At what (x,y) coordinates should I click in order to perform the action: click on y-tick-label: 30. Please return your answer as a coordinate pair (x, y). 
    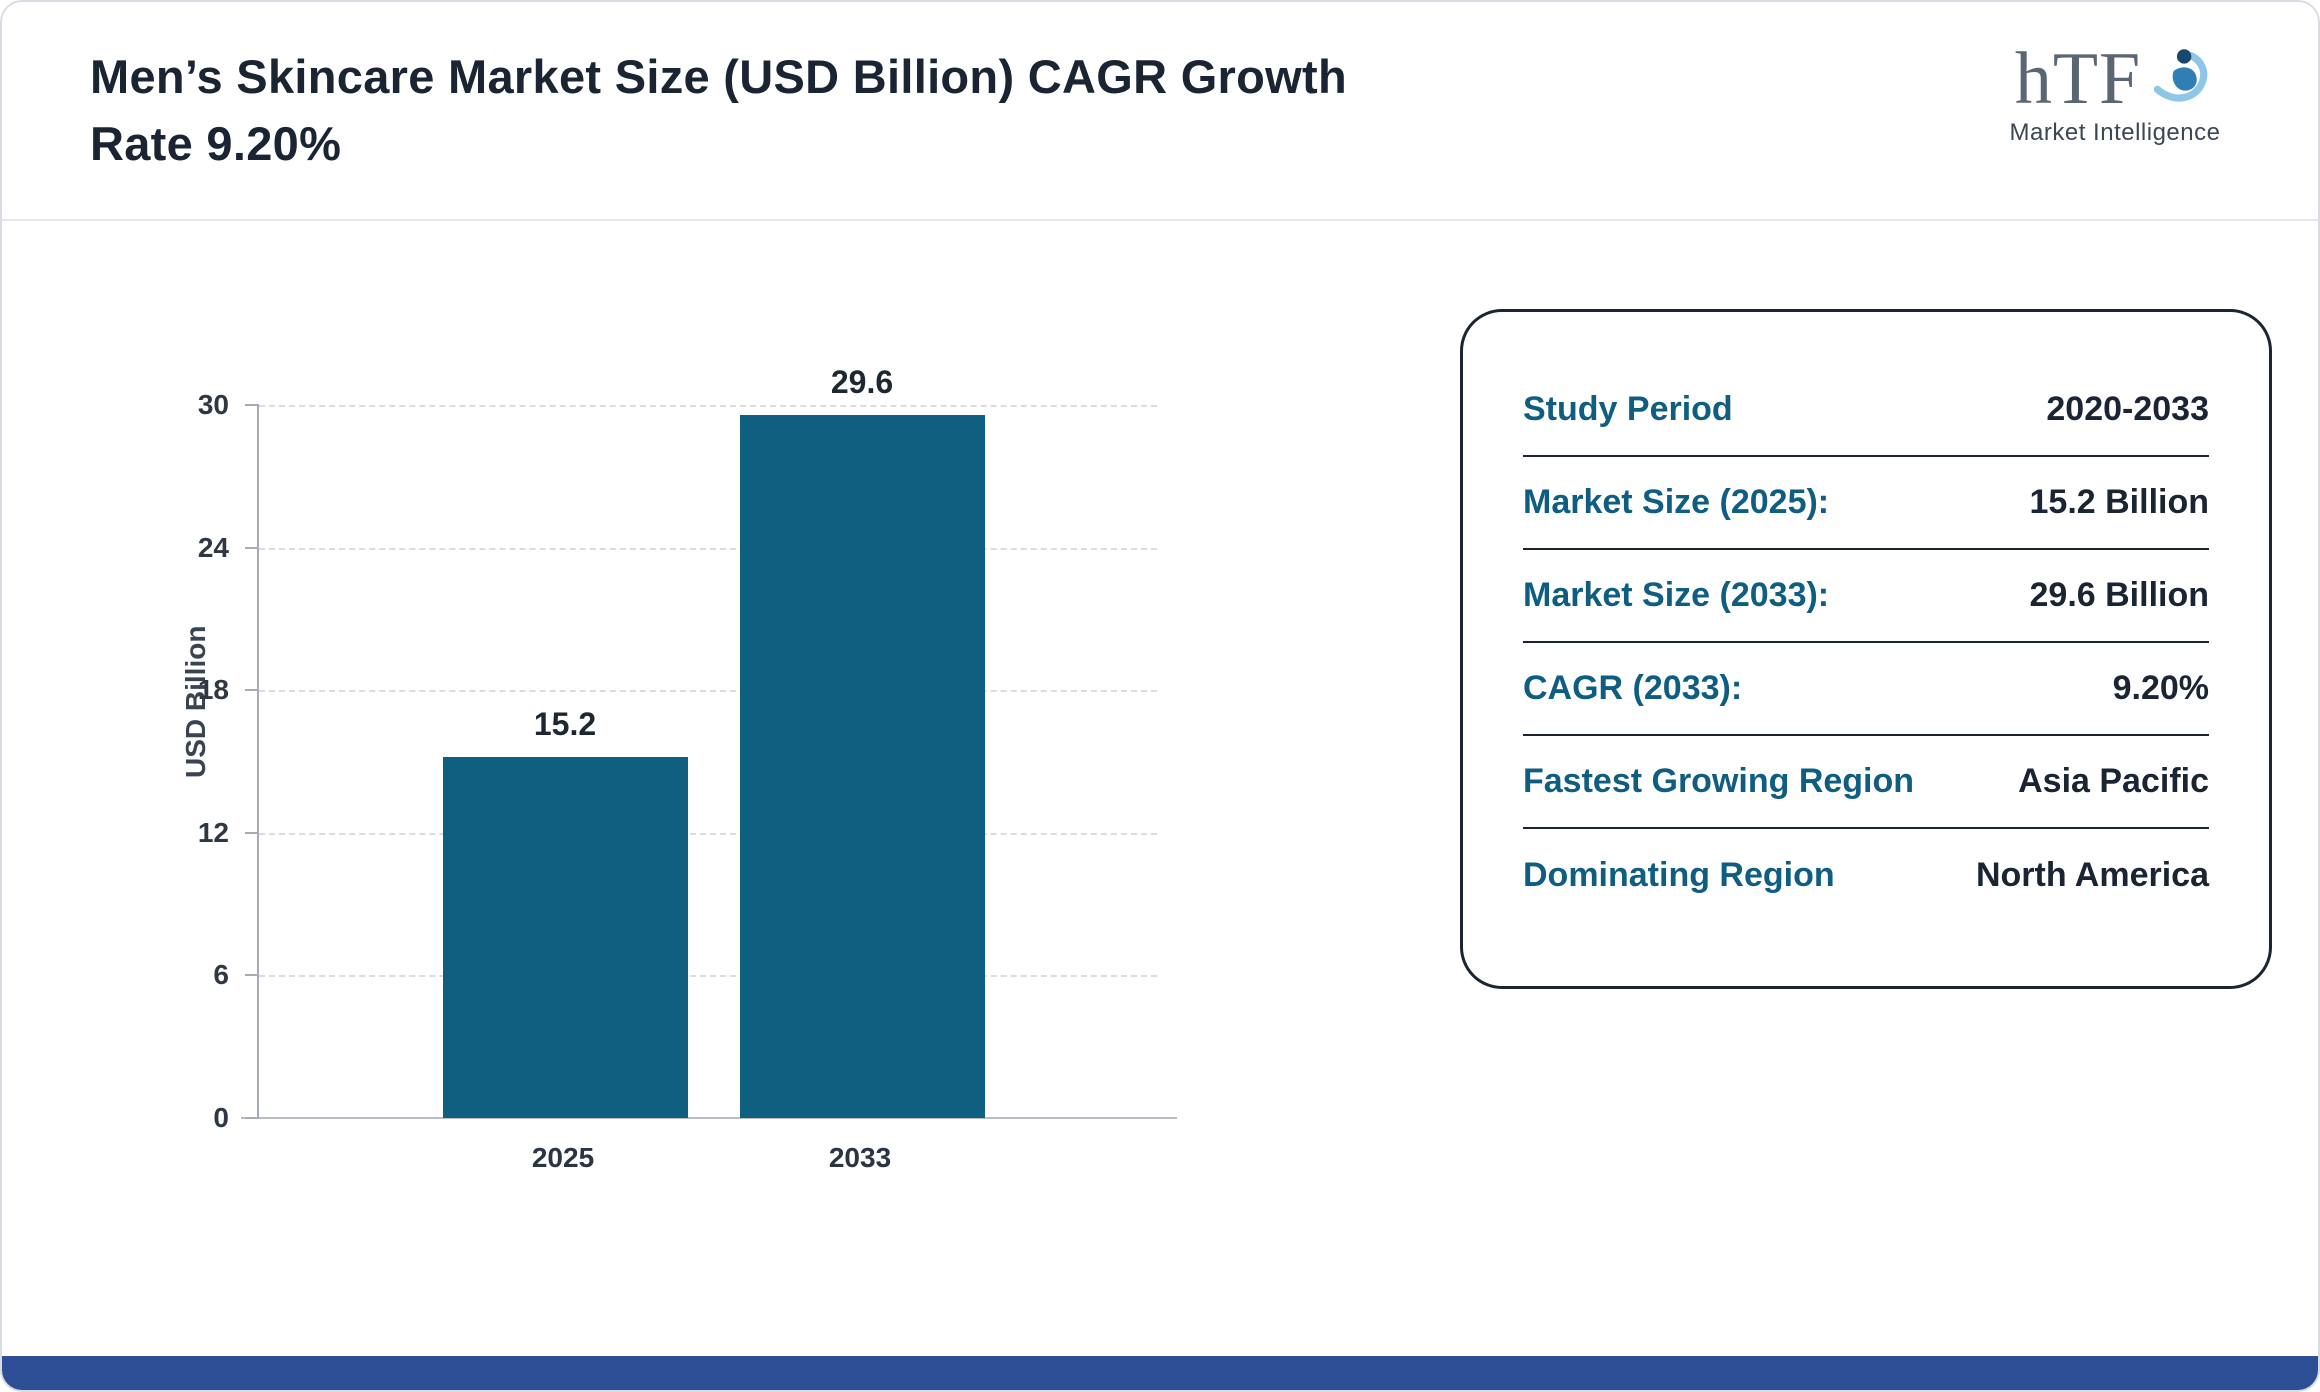
    Looking at the image, I should click on (213, 404).